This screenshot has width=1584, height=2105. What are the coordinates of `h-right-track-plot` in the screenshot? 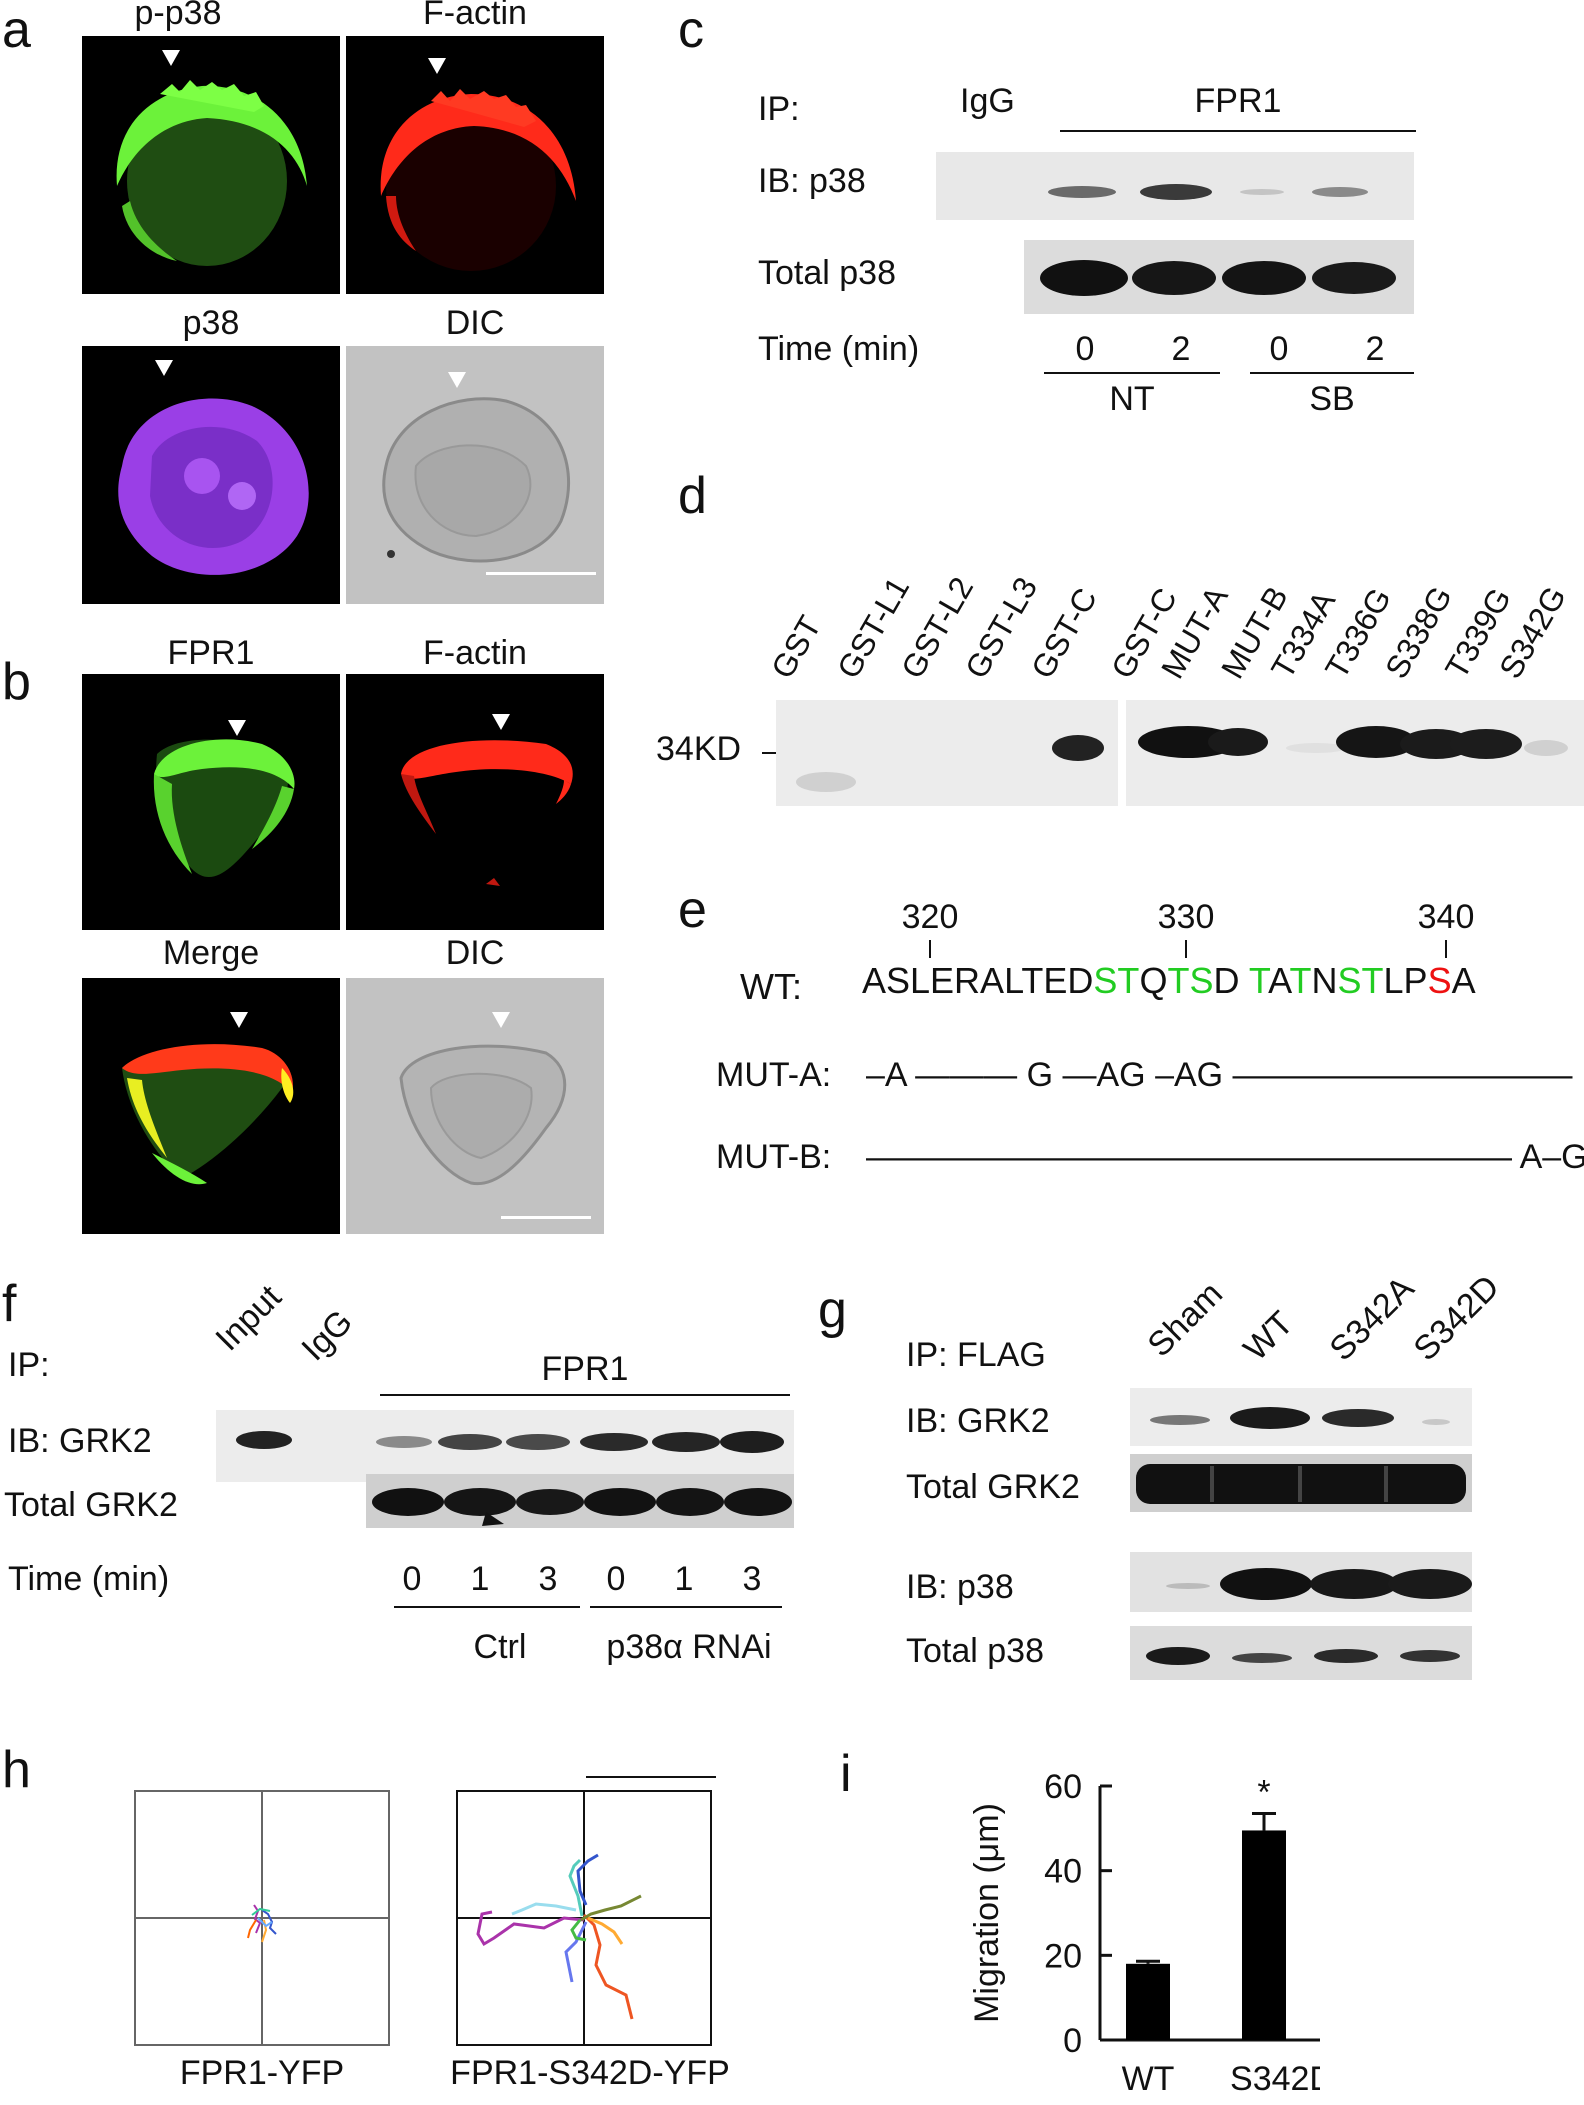 It's located at (584, 1918).